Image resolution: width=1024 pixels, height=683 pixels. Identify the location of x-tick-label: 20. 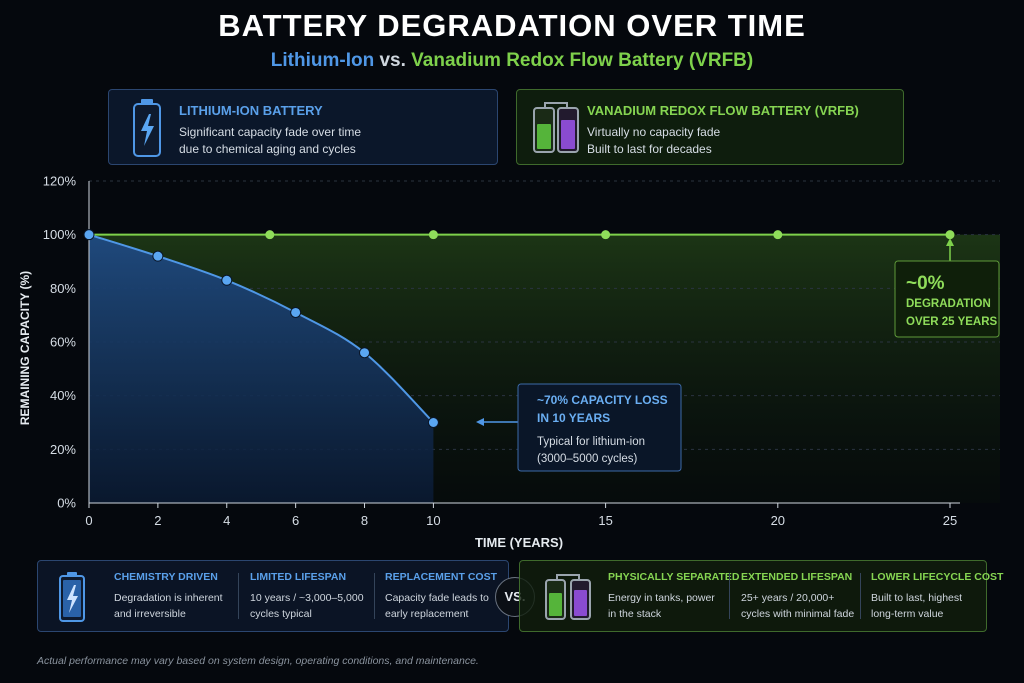
(778, 520).